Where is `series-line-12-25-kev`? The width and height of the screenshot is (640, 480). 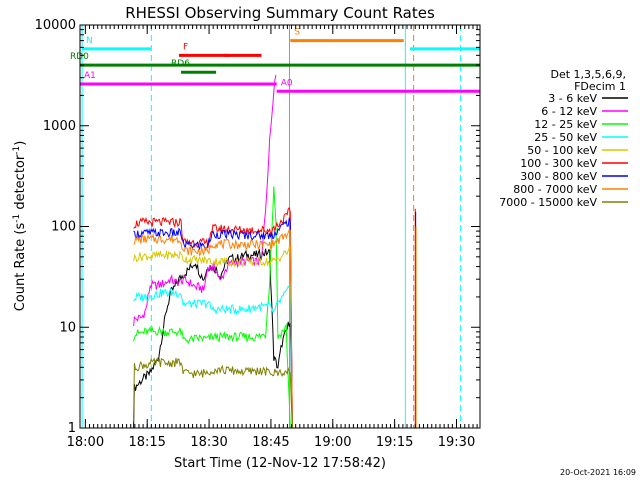 series-line-12-25-kev is located at coordinates (212, 307).